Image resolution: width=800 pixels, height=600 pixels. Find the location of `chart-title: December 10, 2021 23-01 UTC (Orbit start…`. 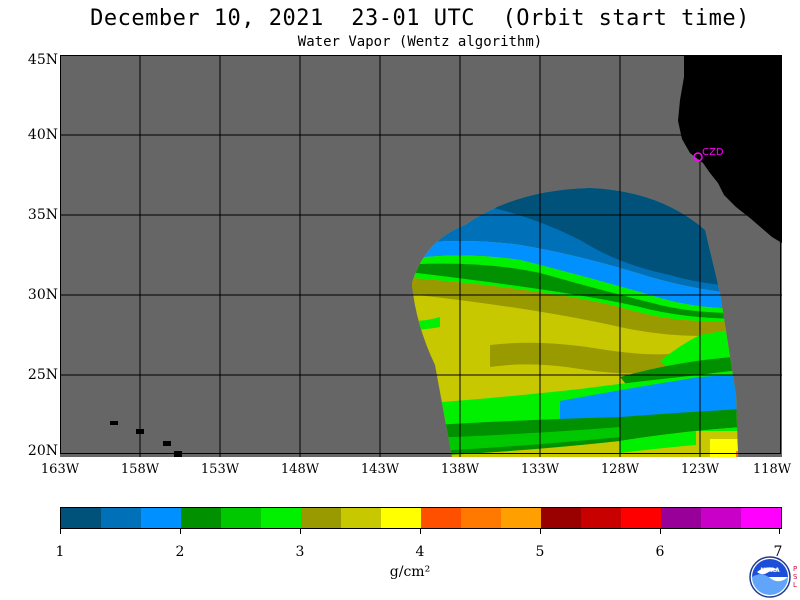

chart-title: December 10, 2021 23-01 UTC (Orbit start… is located at coordinates (420, 18).